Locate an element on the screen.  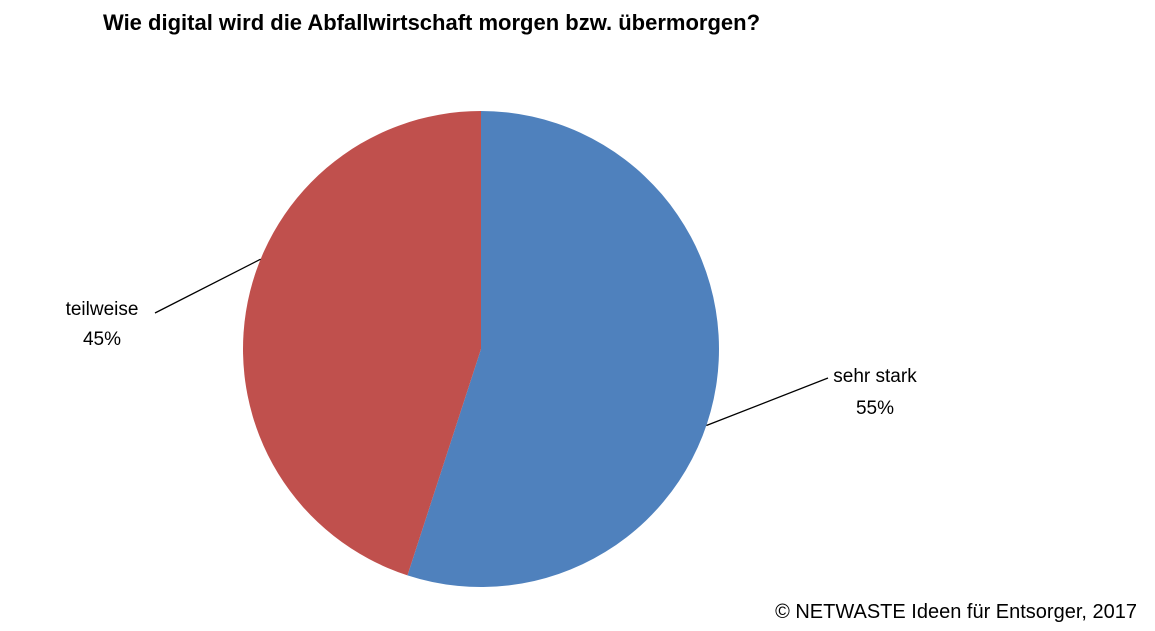
slice-label-value: 55% is located at coordinates (875, 408).